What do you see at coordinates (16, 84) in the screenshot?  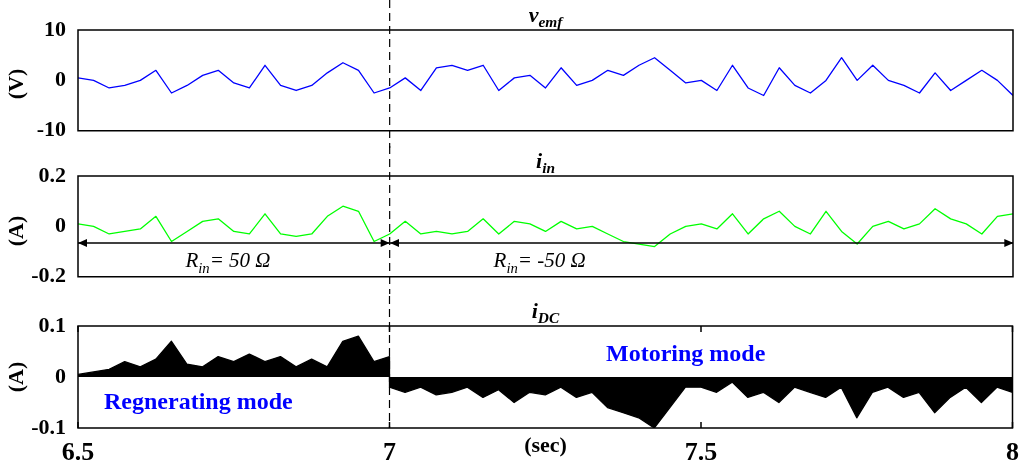 I see `y-axis-title: (V)` at bounding box center [16, 84].